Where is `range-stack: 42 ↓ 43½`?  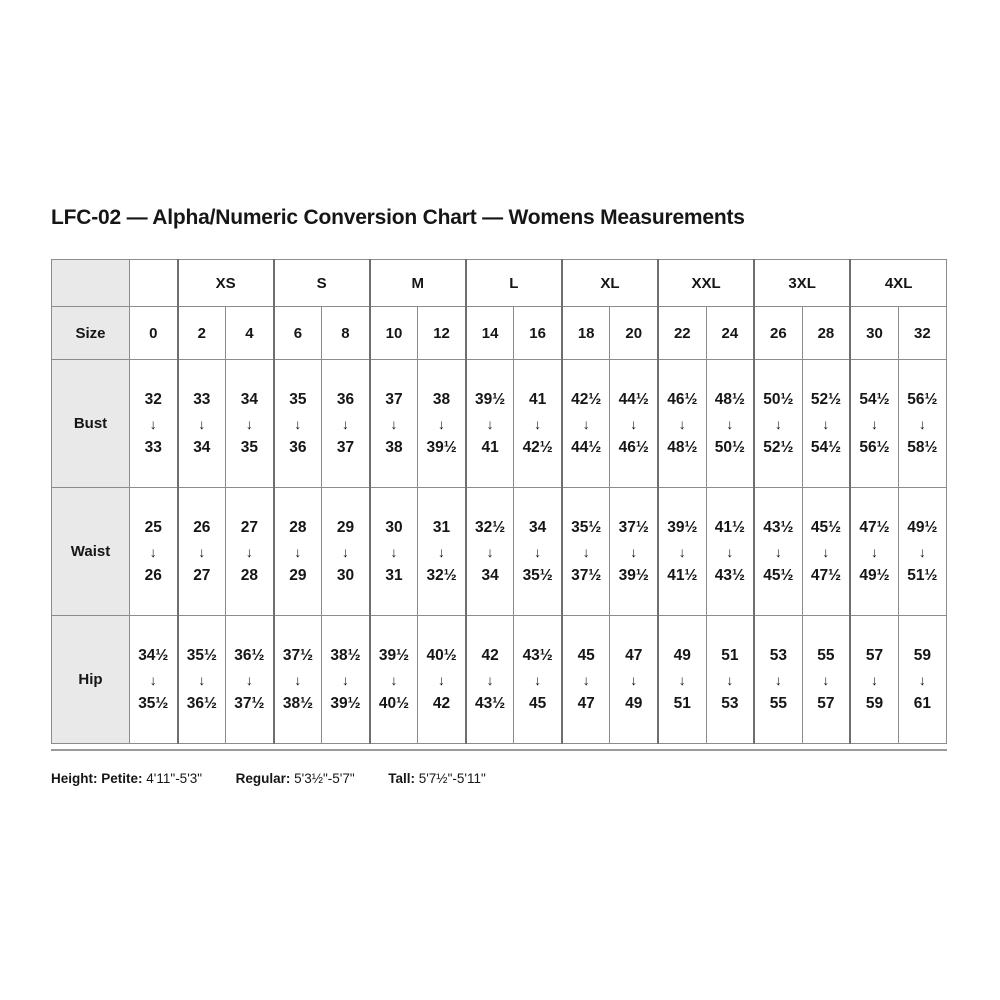
range-stack: 42 ↓ 43½ is located at coordinates (490, 679).